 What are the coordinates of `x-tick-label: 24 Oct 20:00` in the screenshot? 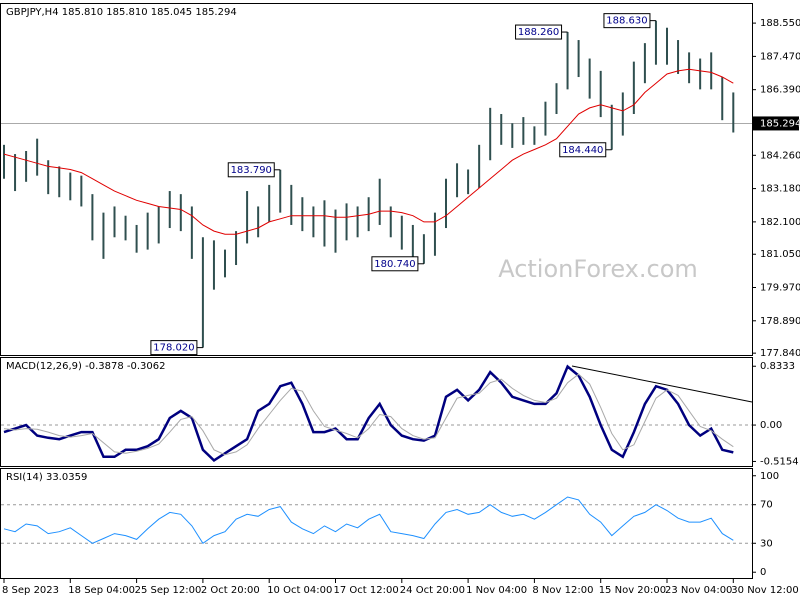 It's located at (432, 590).